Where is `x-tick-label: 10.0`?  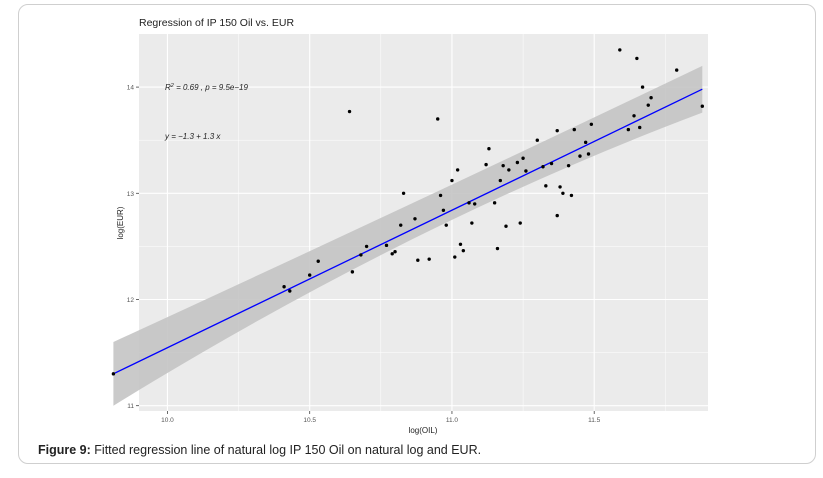 x-tick-label: 10.0 is located at coordinates (167, 420).